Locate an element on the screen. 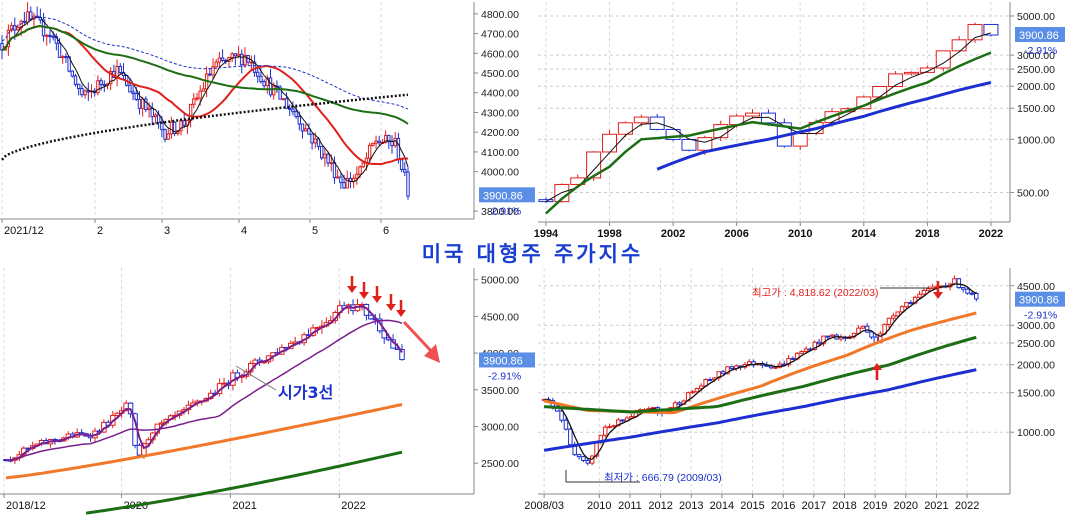  x-tick-label: 5 is located at coordinates (315, 231).